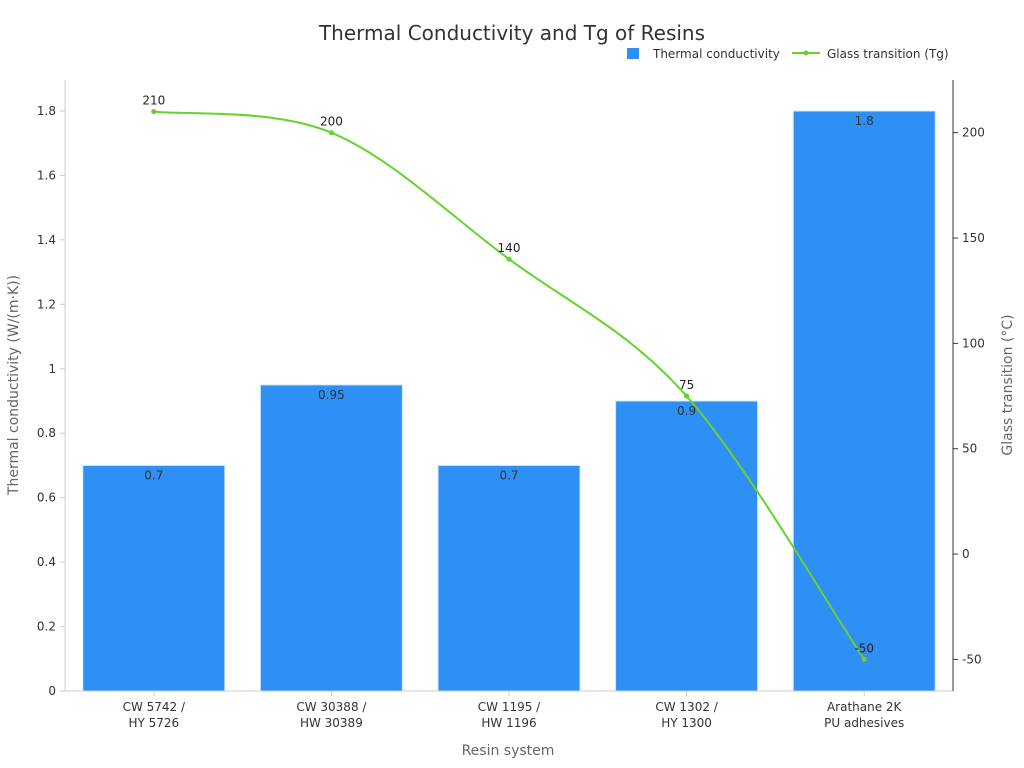 Image resolution: width=1024 pixels, height=768 pixels. Describe the element at coordinates (154, 707) in the screenshot. I see `x-tick-label-line: CW 5742 /` at that location.